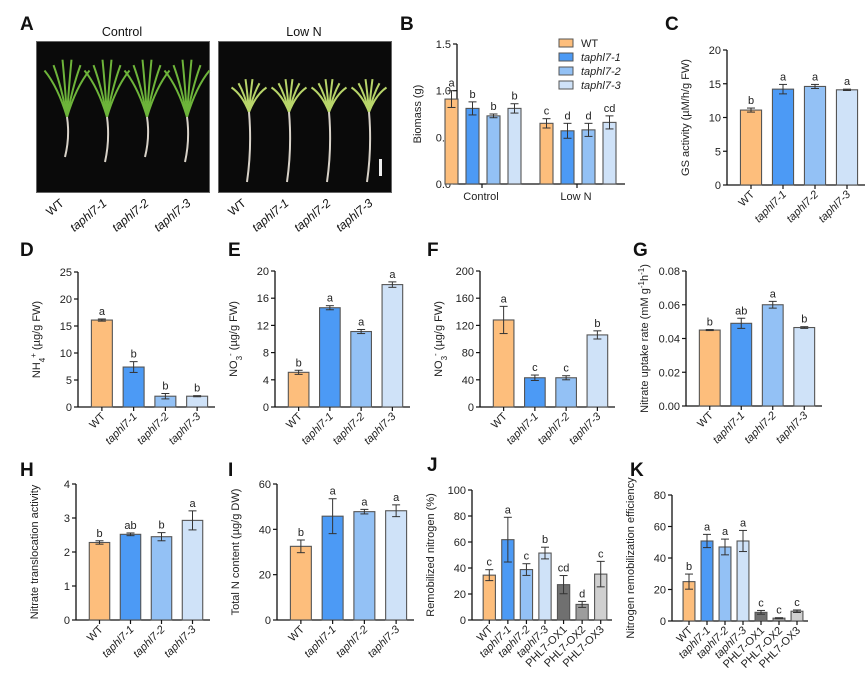 The height and width of the screenshot is (687, 865). I want to click on photo-title-low-n: Low N, so click(304, 32).